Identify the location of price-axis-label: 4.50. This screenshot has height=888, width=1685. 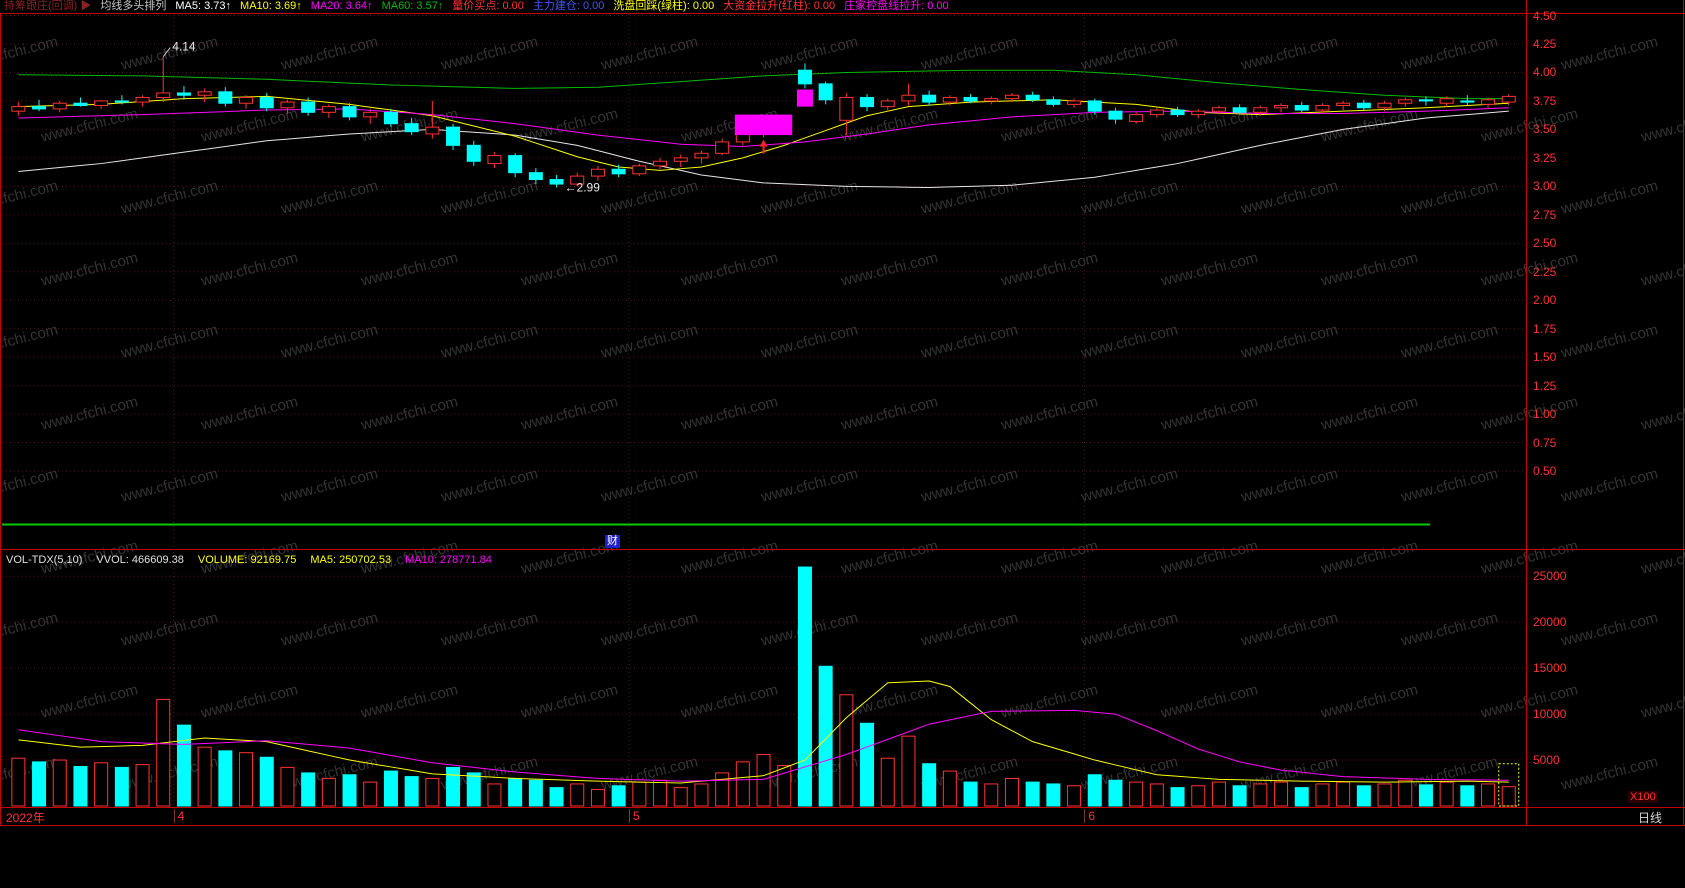
(1545, 15).